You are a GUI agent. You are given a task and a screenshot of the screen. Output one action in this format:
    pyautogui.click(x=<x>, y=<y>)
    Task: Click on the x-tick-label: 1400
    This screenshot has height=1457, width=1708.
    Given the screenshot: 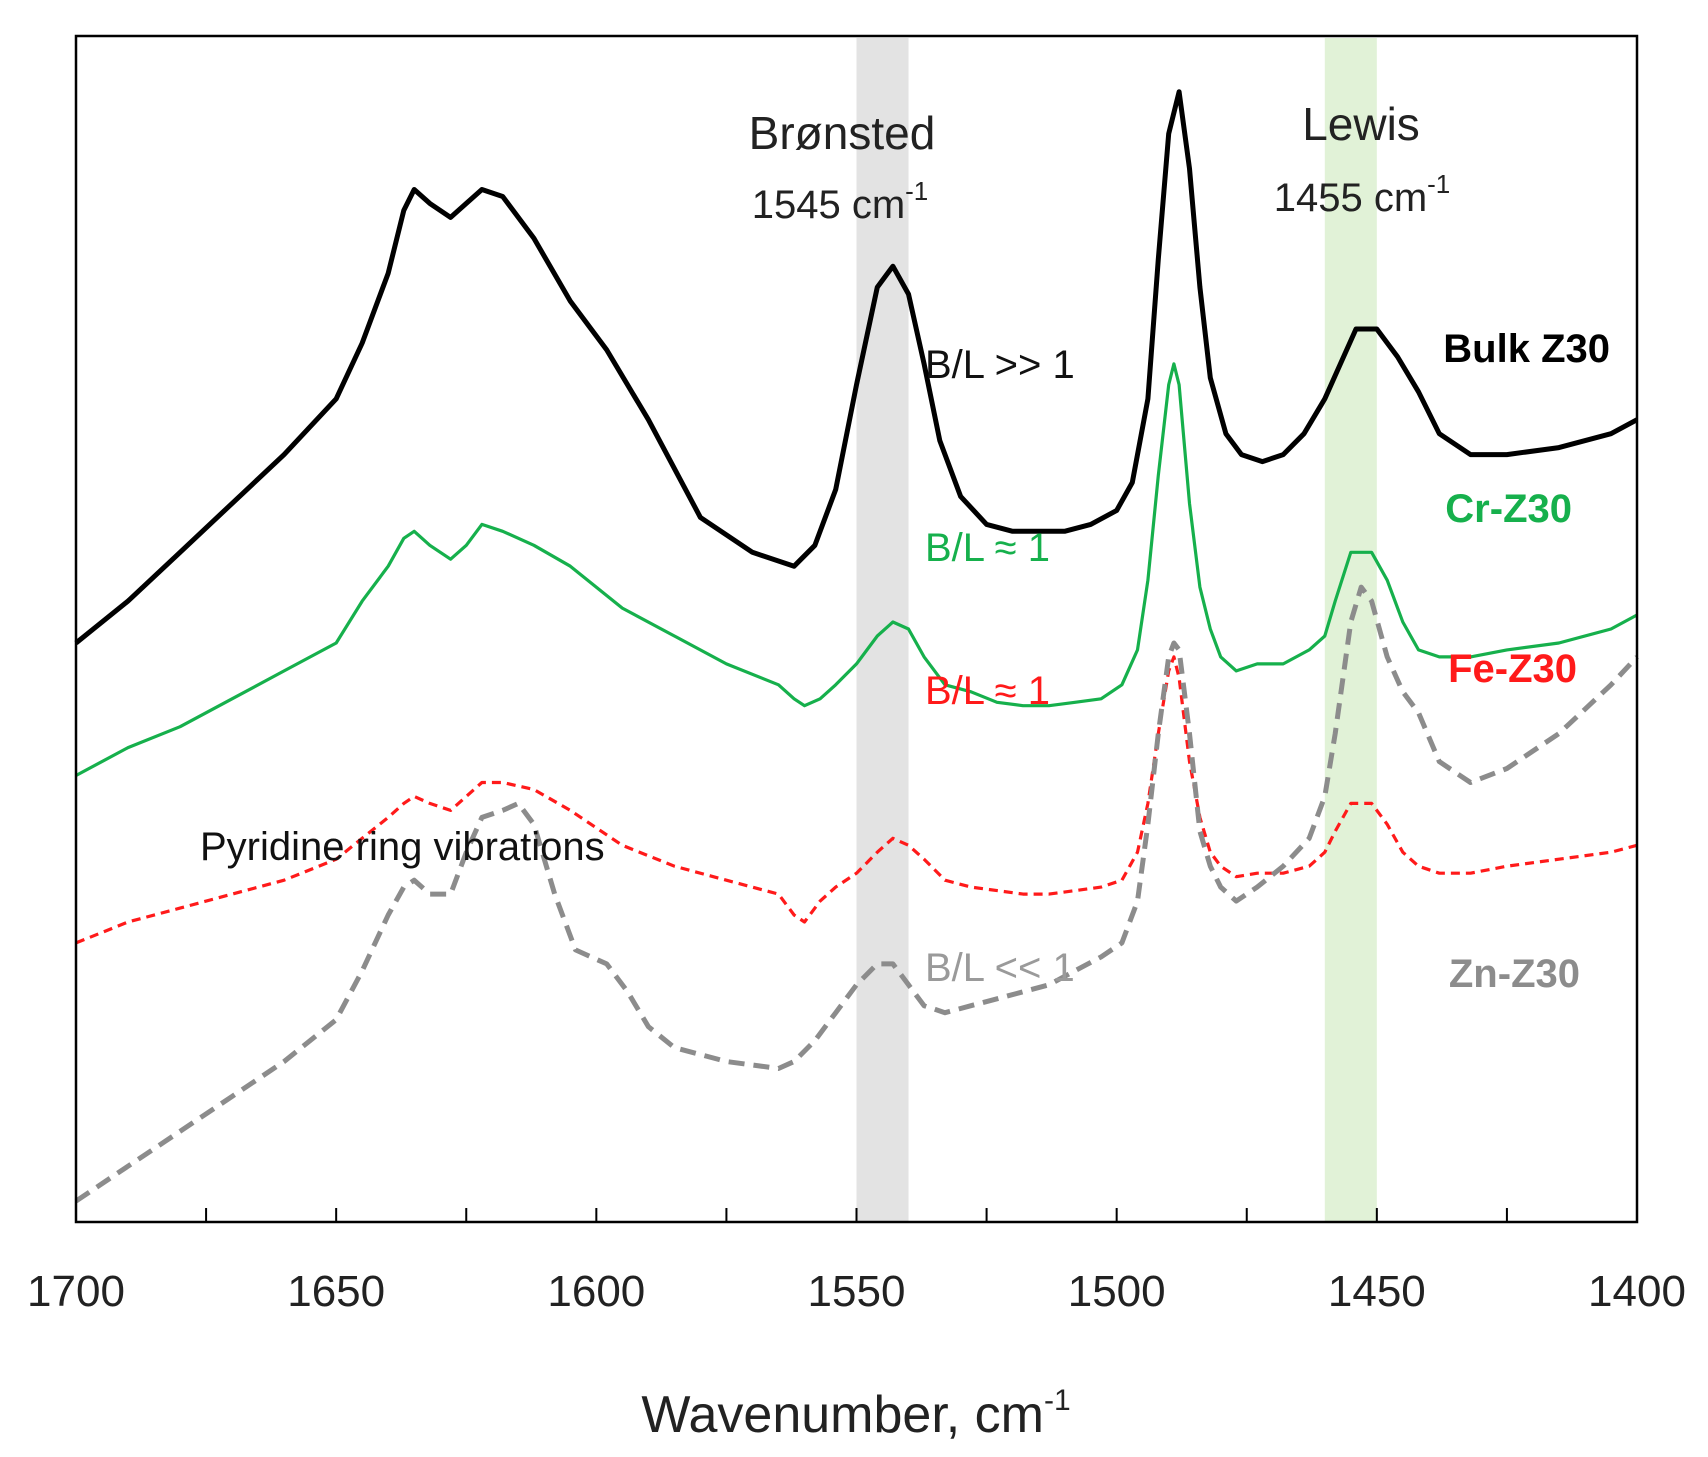 What is the action you would take?
    pyautogui.click(x=1637, y=1291)
    